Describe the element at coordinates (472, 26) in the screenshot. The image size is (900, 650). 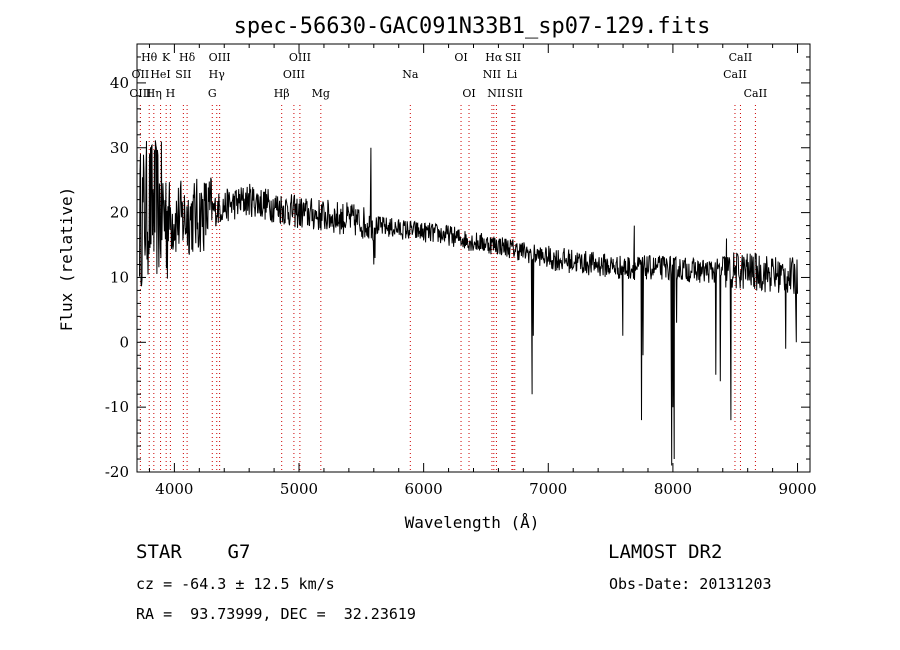
I see `chart-title: spec-56630-GAC091N33B1_sp07-129.fits` at that location.